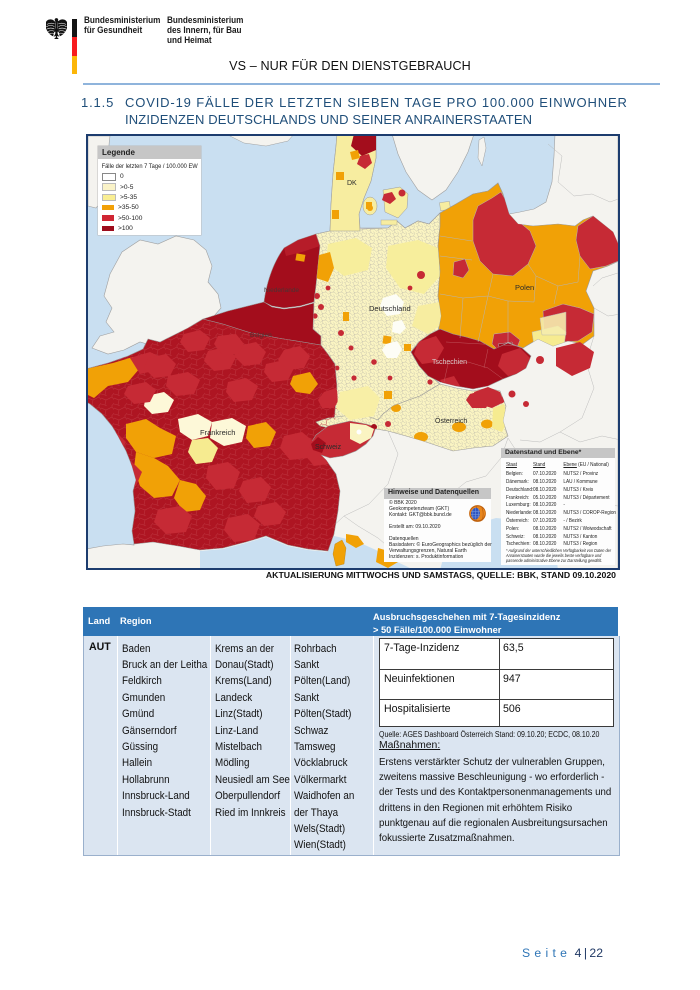 The height and width of the screenshot is (990, 700). Describe the element at coordinates (217, 432) in the screenshot. I see `svg-text: Frankreich` at that location.